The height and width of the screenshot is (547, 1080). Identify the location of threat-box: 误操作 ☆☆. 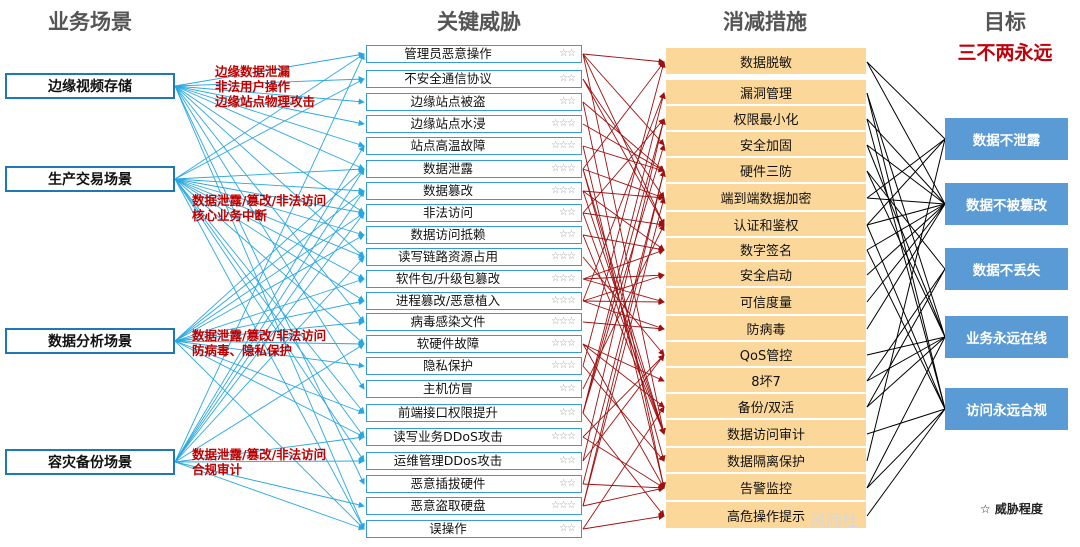
(474, 529).